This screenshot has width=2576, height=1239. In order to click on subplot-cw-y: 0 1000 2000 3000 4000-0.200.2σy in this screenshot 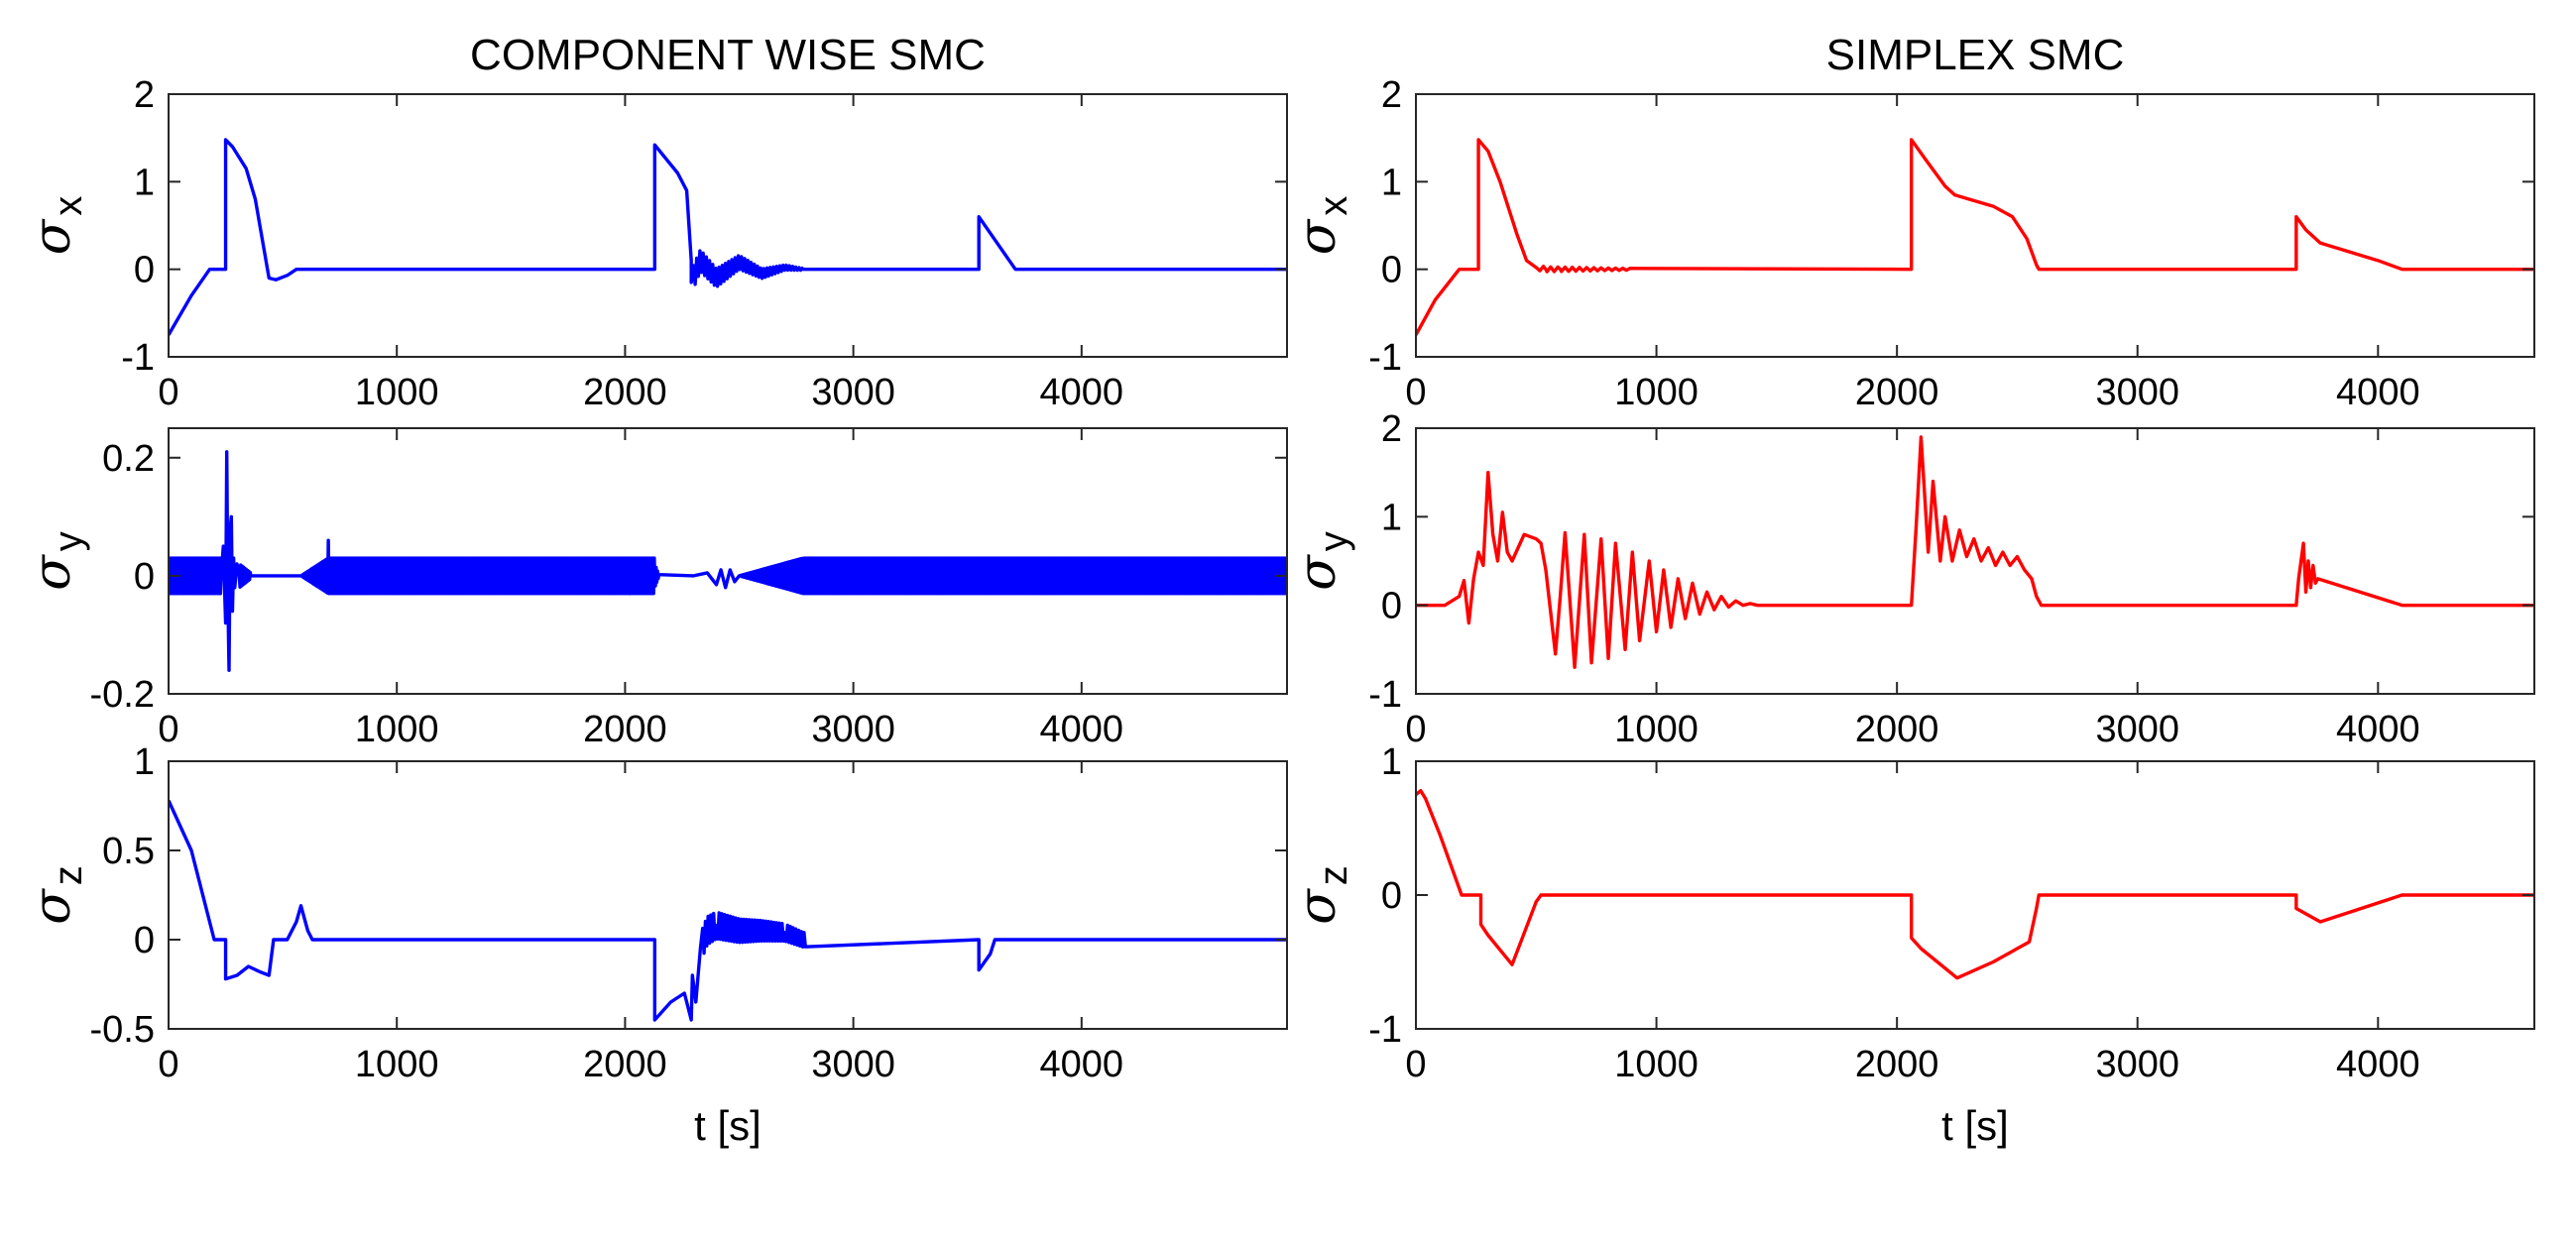, I will do `click(655, 589)`.